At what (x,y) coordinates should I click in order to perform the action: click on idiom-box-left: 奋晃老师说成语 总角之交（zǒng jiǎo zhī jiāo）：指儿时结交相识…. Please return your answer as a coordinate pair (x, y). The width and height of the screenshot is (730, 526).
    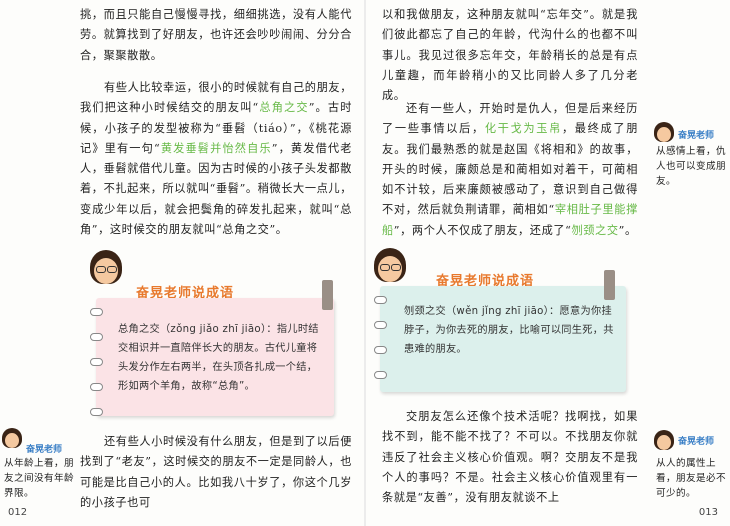
    Looking at the image, I should click on (214, 335).